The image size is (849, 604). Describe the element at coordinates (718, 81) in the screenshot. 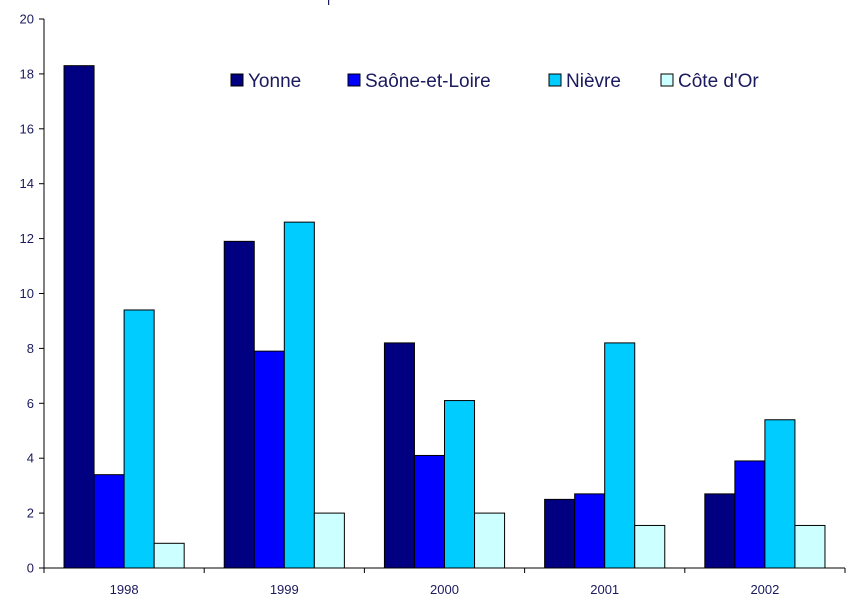

I see `legend-label: Côte d'Or` at that location.